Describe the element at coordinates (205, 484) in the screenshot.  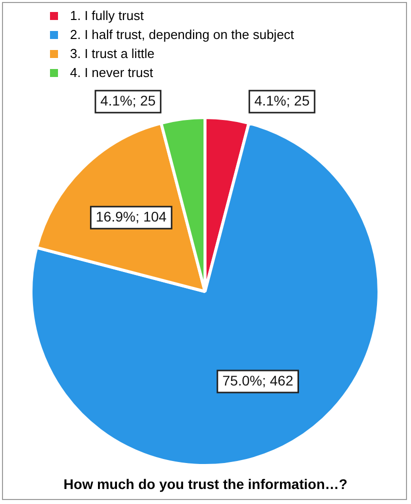
I see `text: How much do you trust the information…?` at that location.